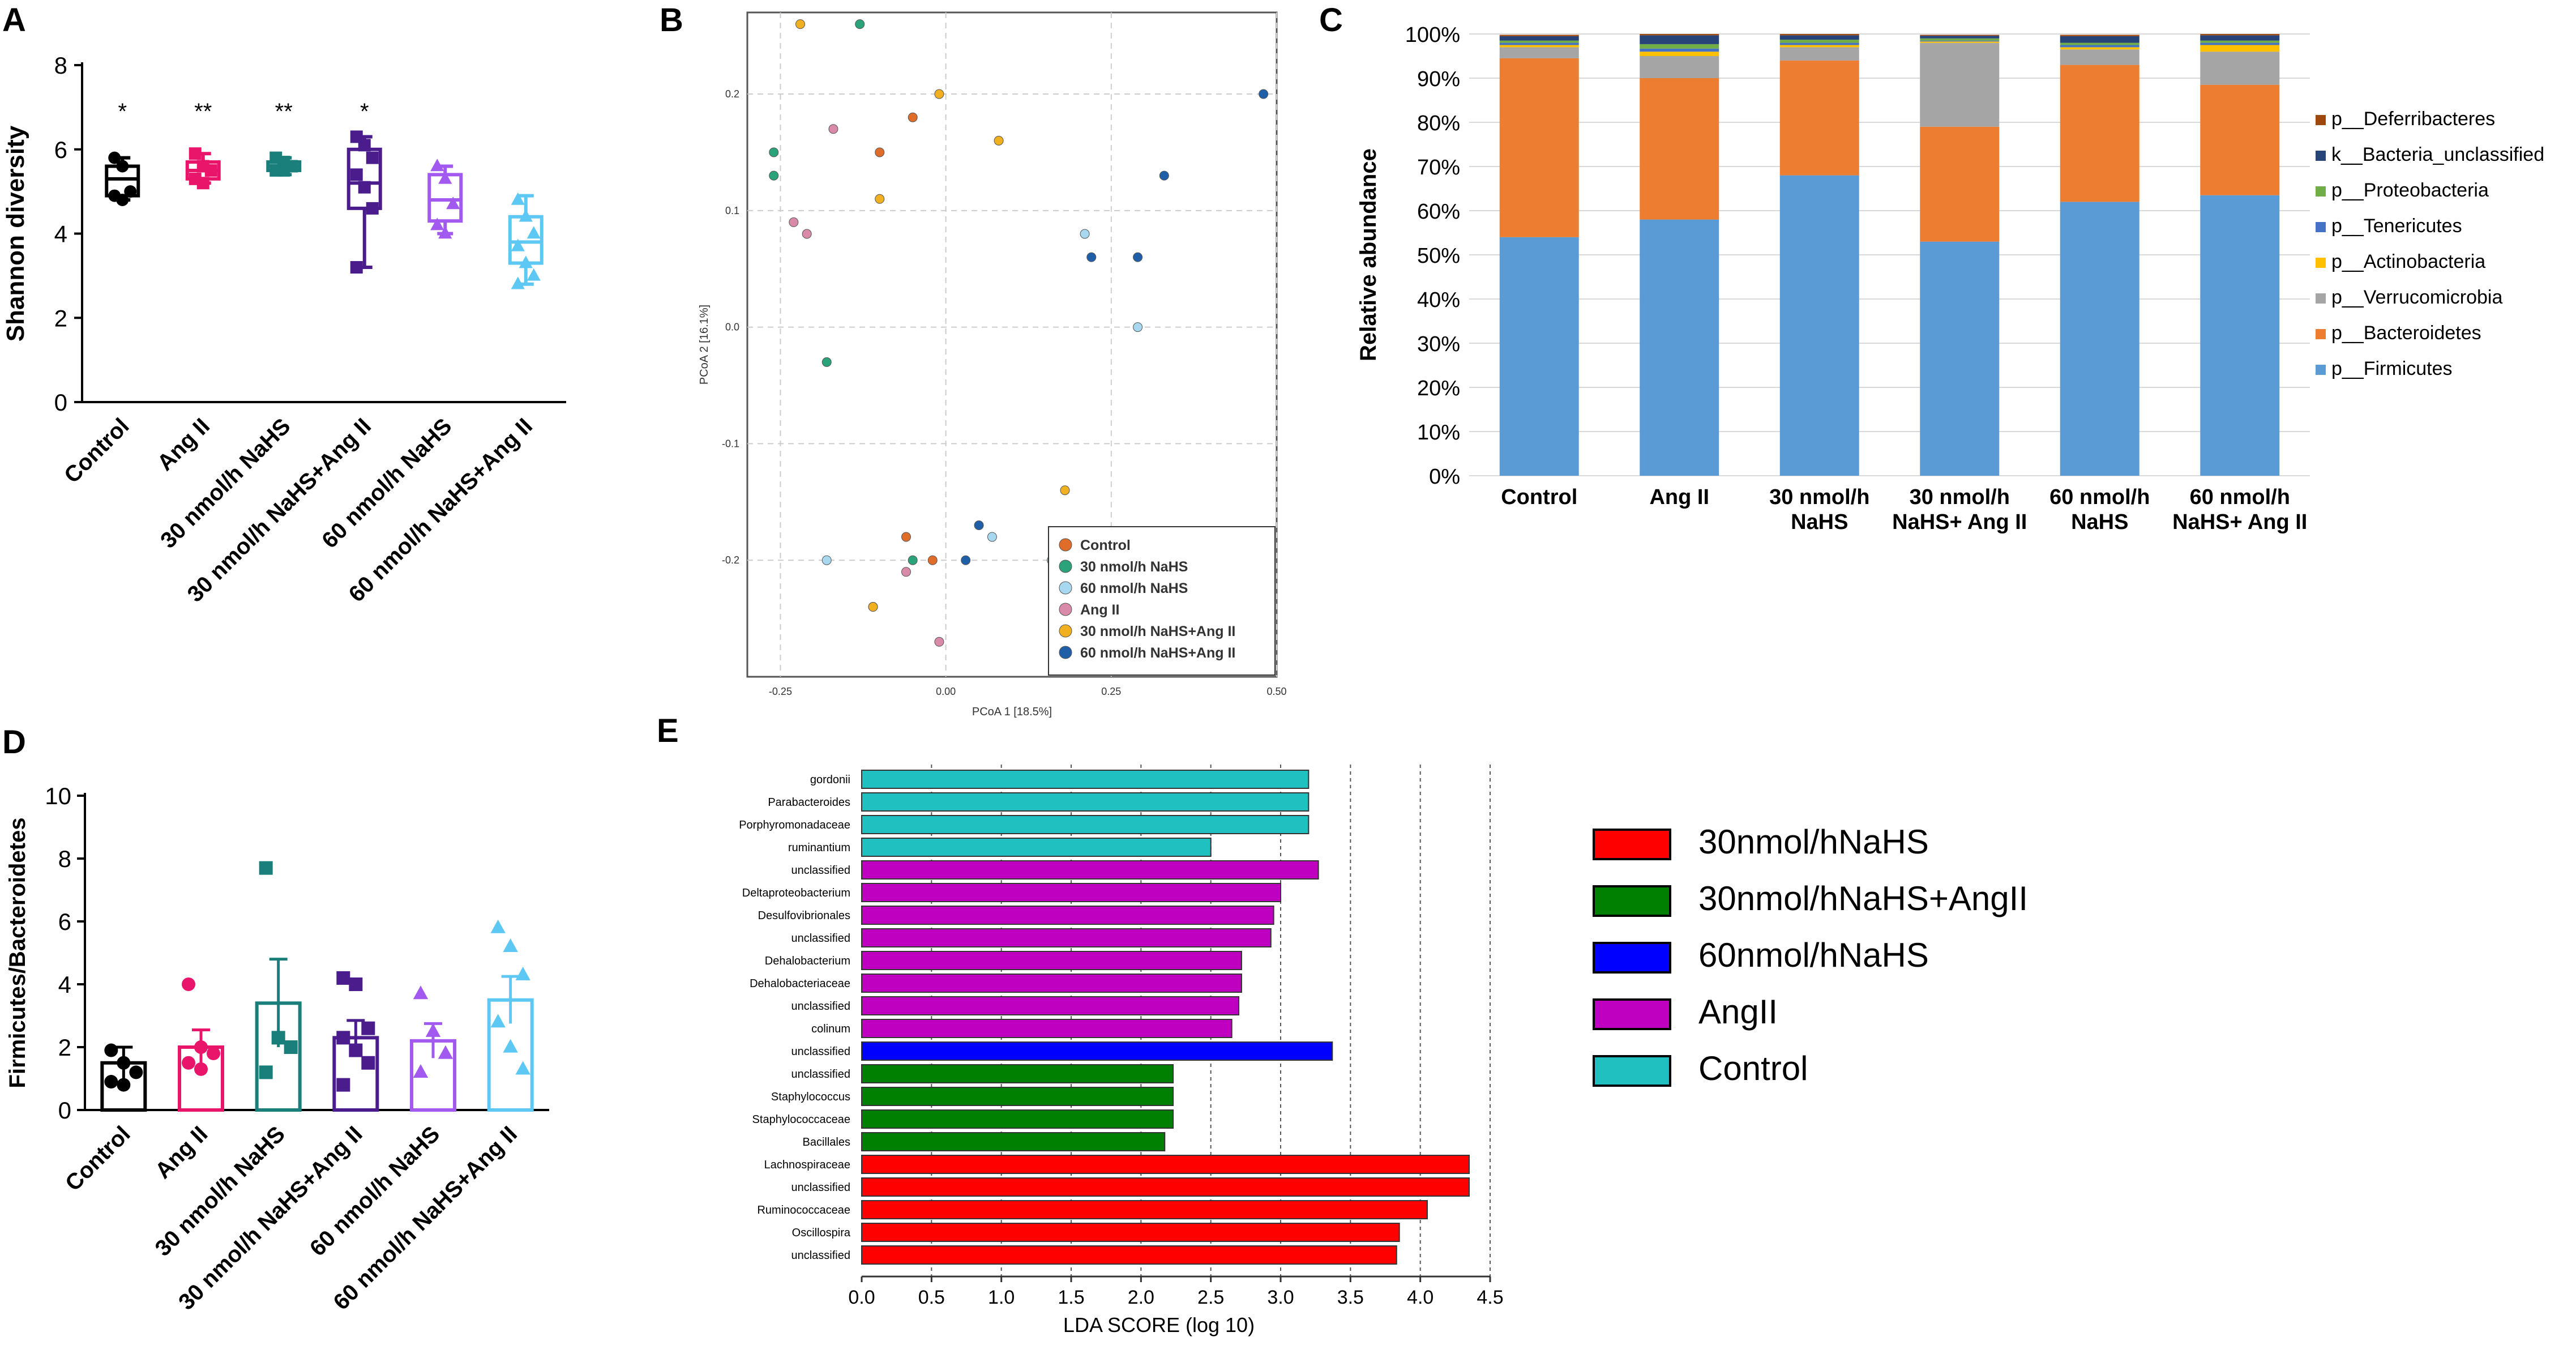  Describe the element at coordinates (60, 402) in the screenshot. I see `y-tick-label: 0` at that location.